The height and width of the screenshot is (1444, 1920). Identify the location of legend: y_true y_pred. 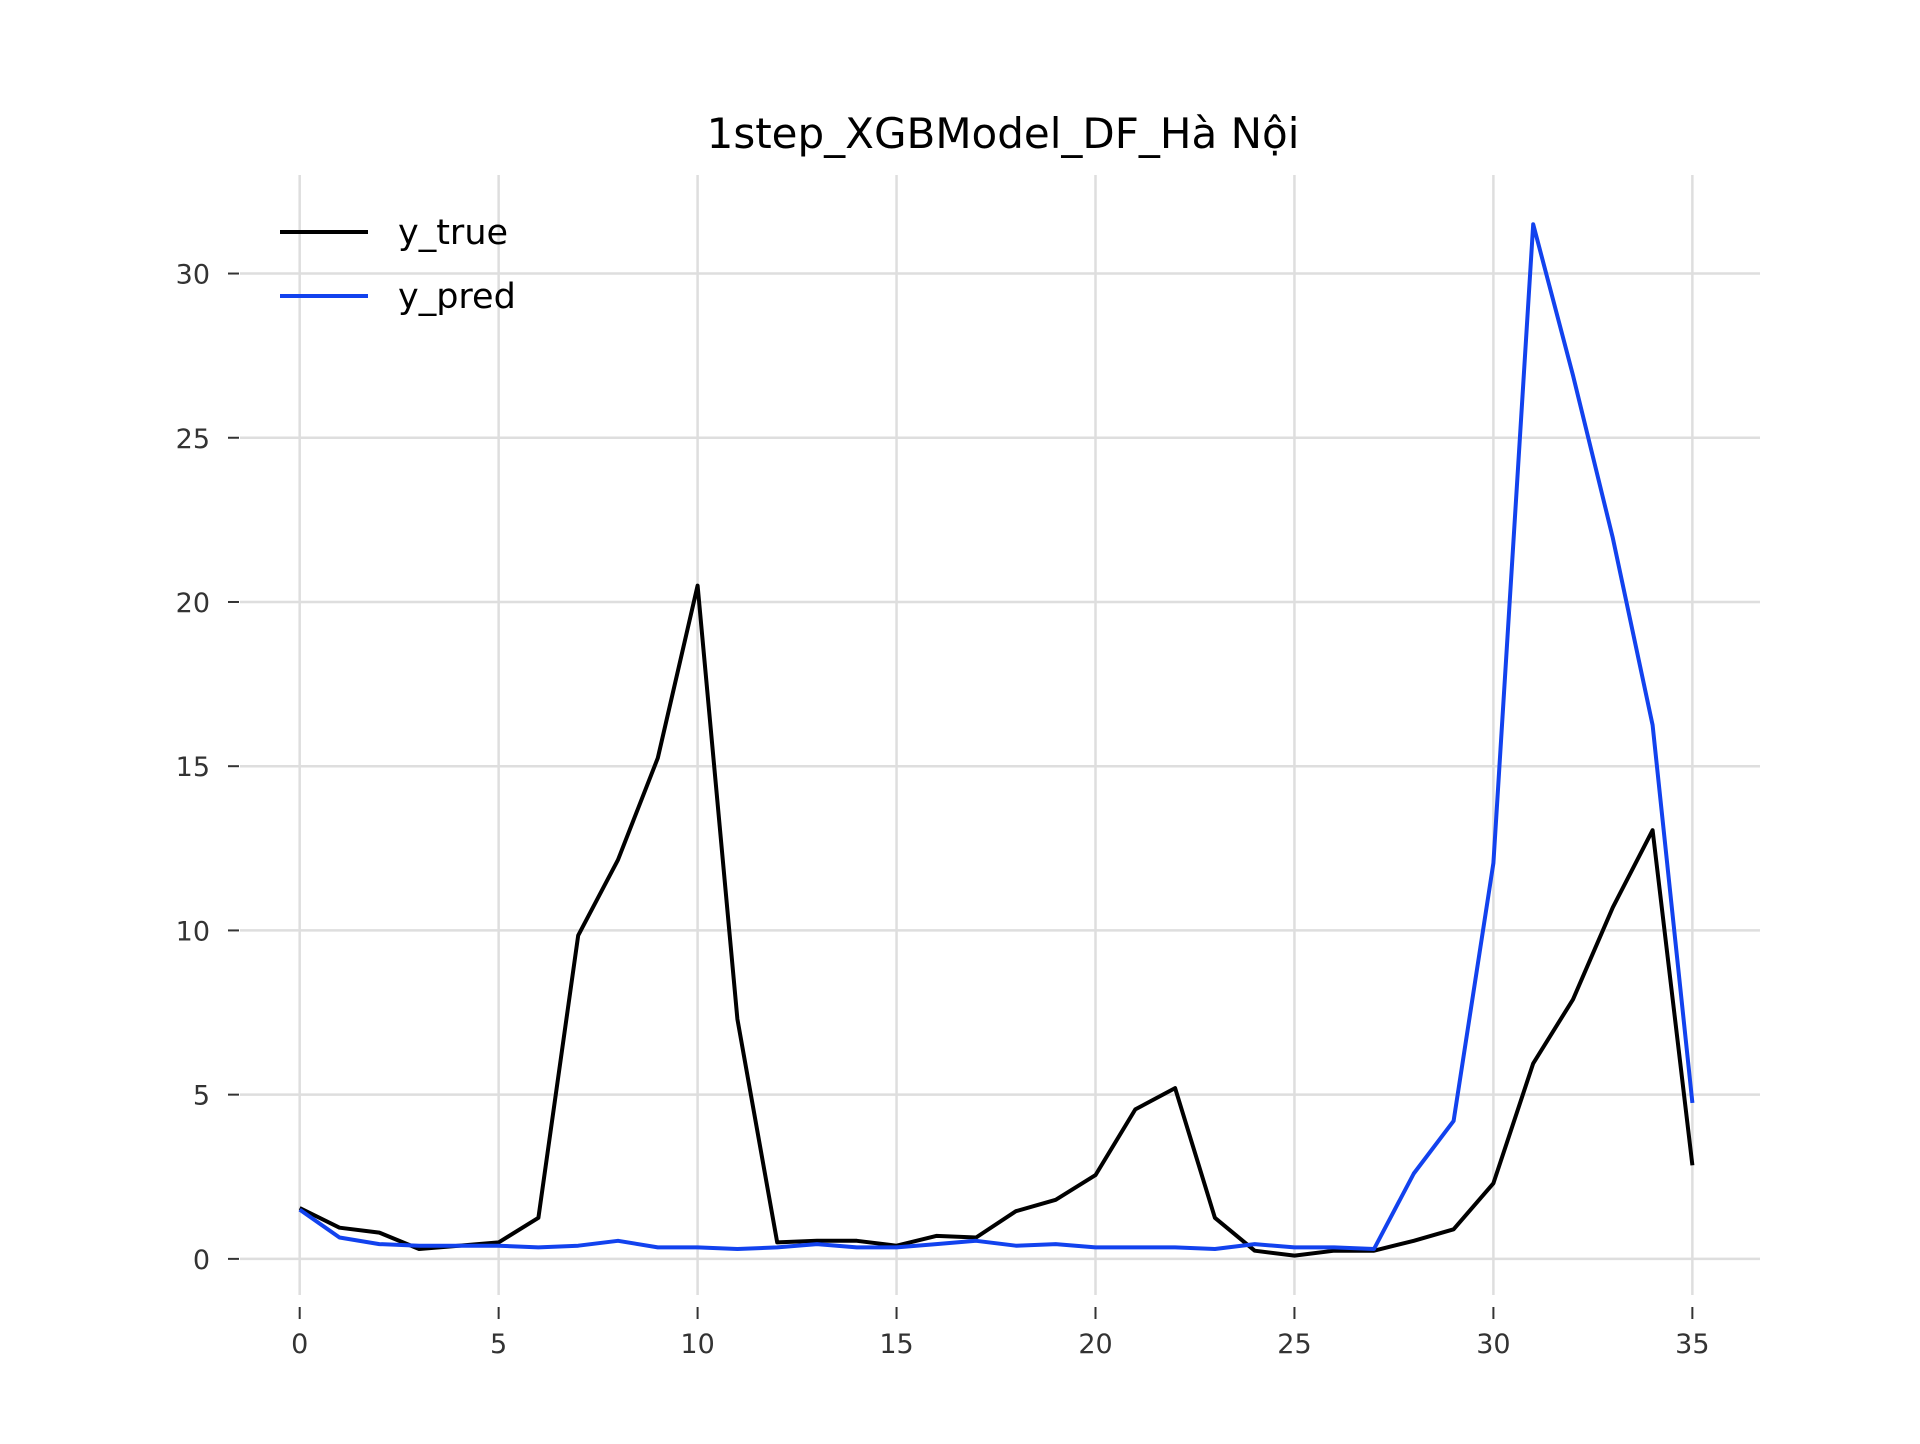
(398, 265).